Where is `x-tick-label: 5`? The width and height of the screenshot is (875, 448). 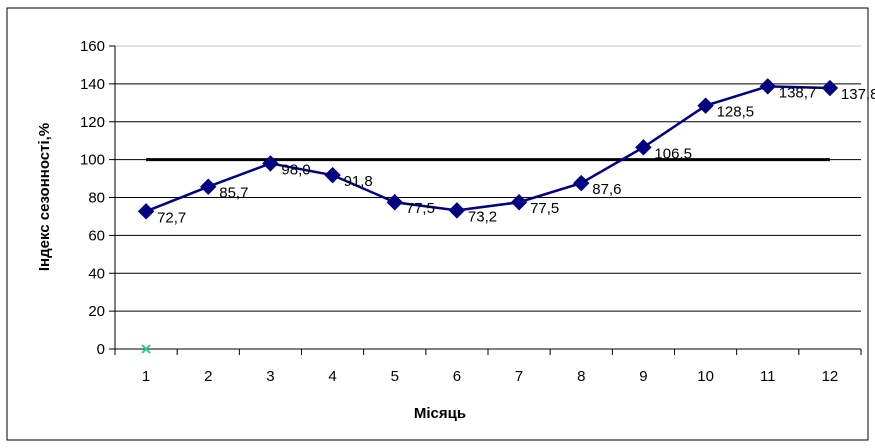
x-tick-label: 5 is located at coordinates (395, 376).